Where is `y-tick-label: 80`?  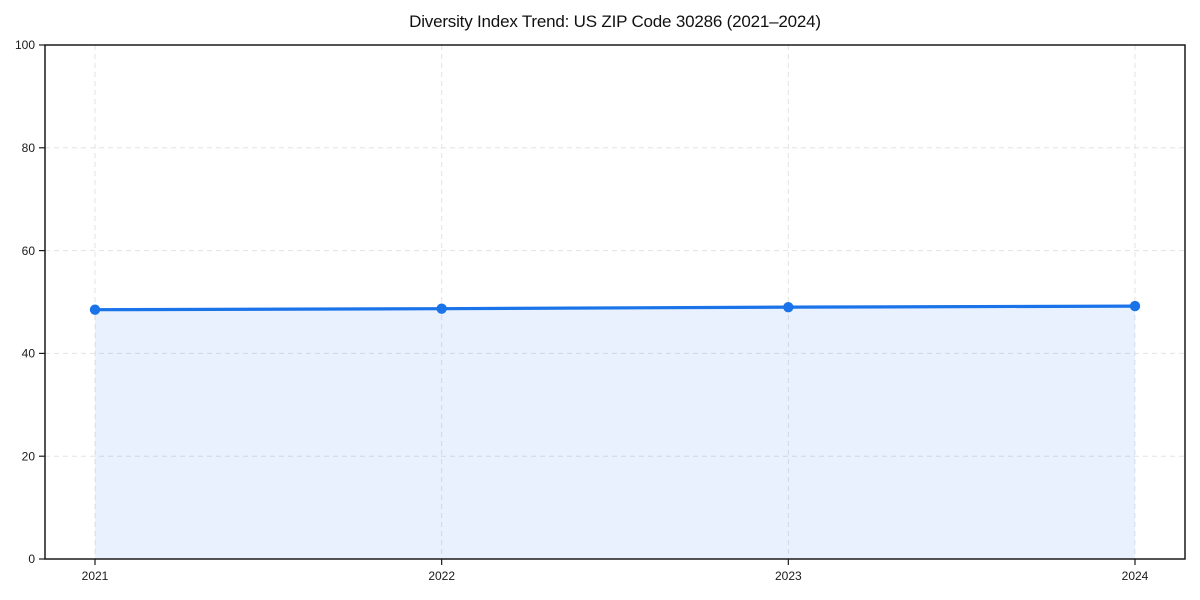 y-tick-label: 80 is located at coordinates (29, 148).